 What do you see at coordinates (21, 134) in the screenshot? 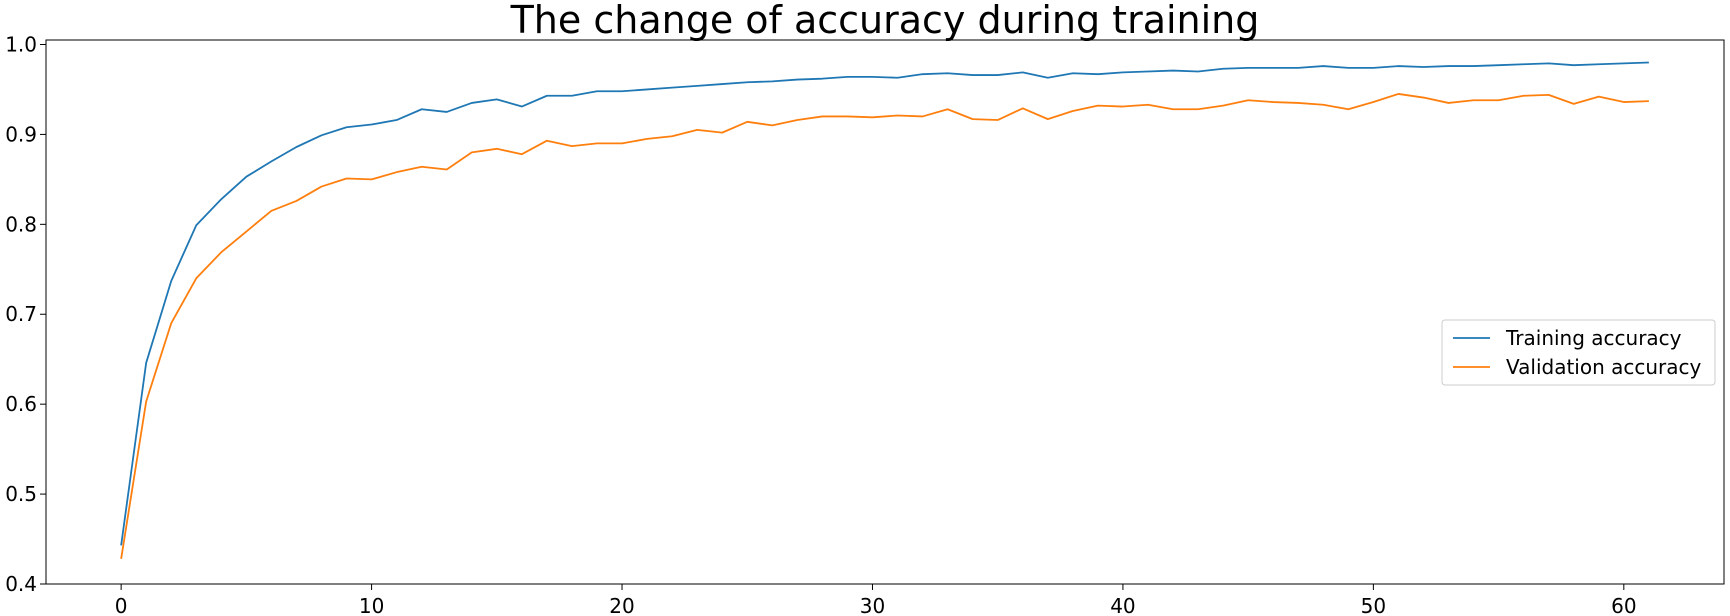
I see `y-tick-label: 0.9` at bounding box center [21, 134].